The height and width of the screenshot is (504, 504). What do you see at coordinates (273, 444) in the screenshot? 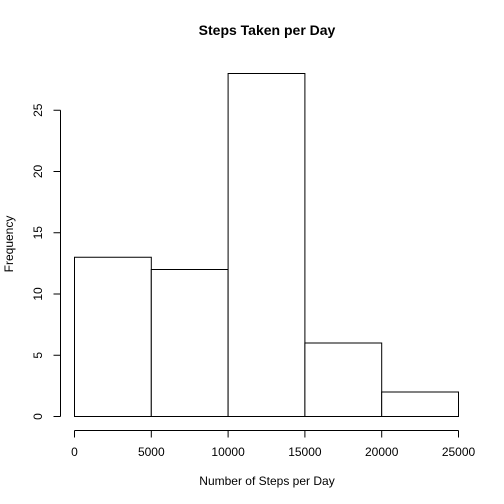
I see `x-axis: 0 5000 10000 15000 20000 25000` at bounding box center [273, 444].